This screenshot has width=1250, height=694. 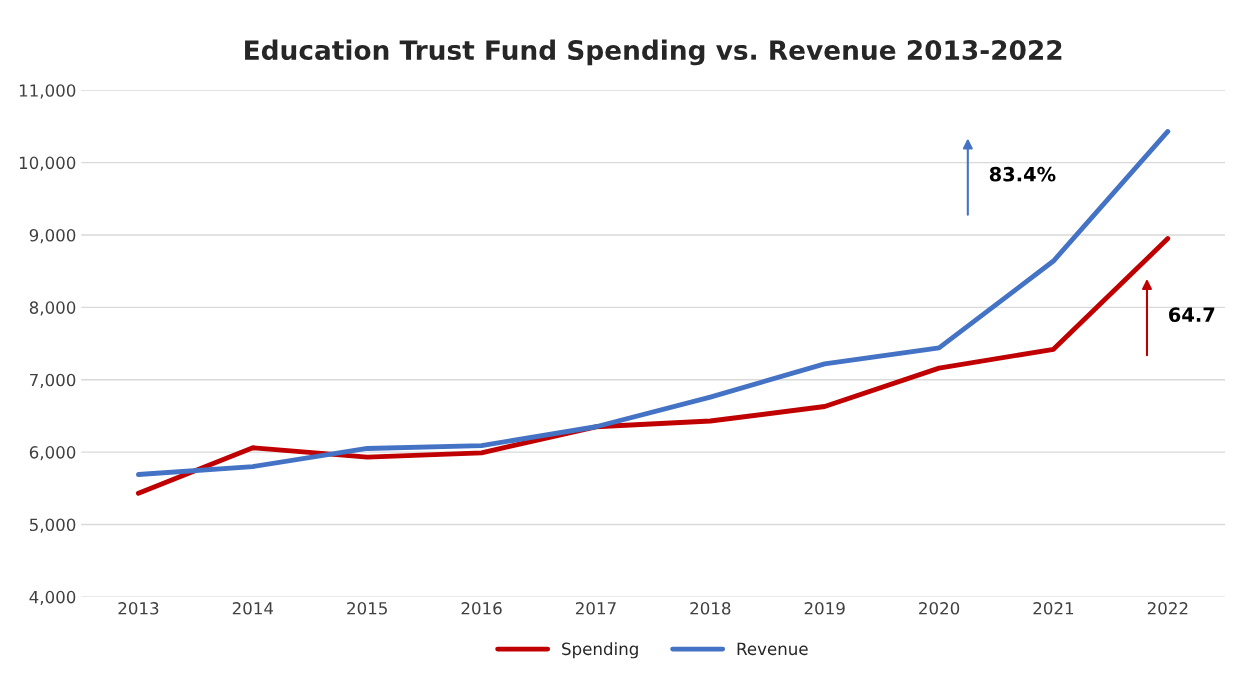 I want to click on x-tick-label: 2019, so click(x=824, y=608).